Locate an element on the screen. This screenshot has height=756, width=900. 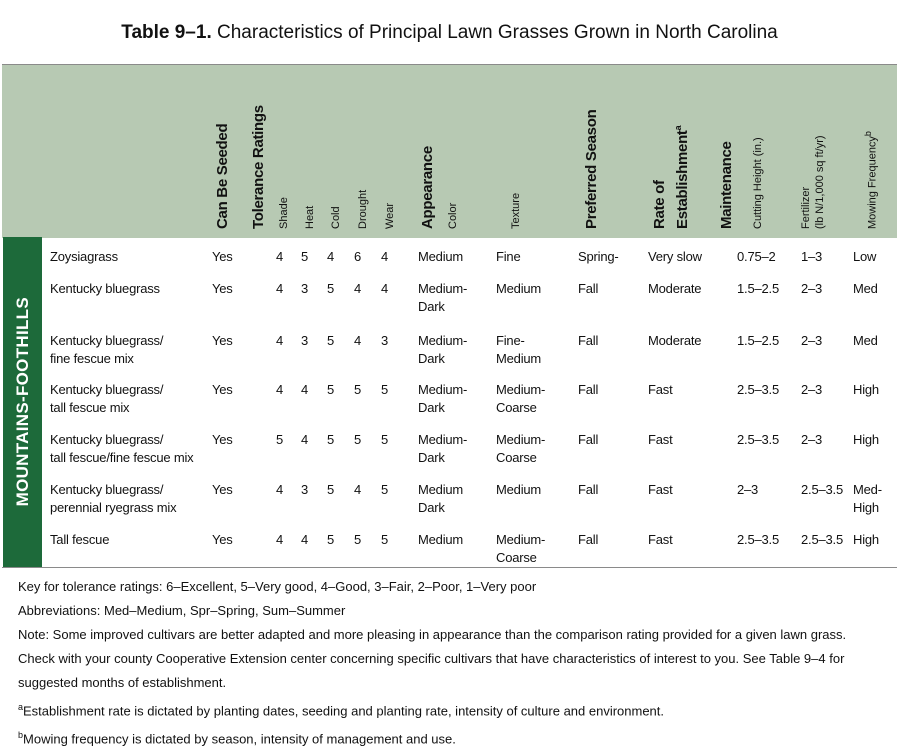
cell: Spring- is located at coordinates (598, 256).